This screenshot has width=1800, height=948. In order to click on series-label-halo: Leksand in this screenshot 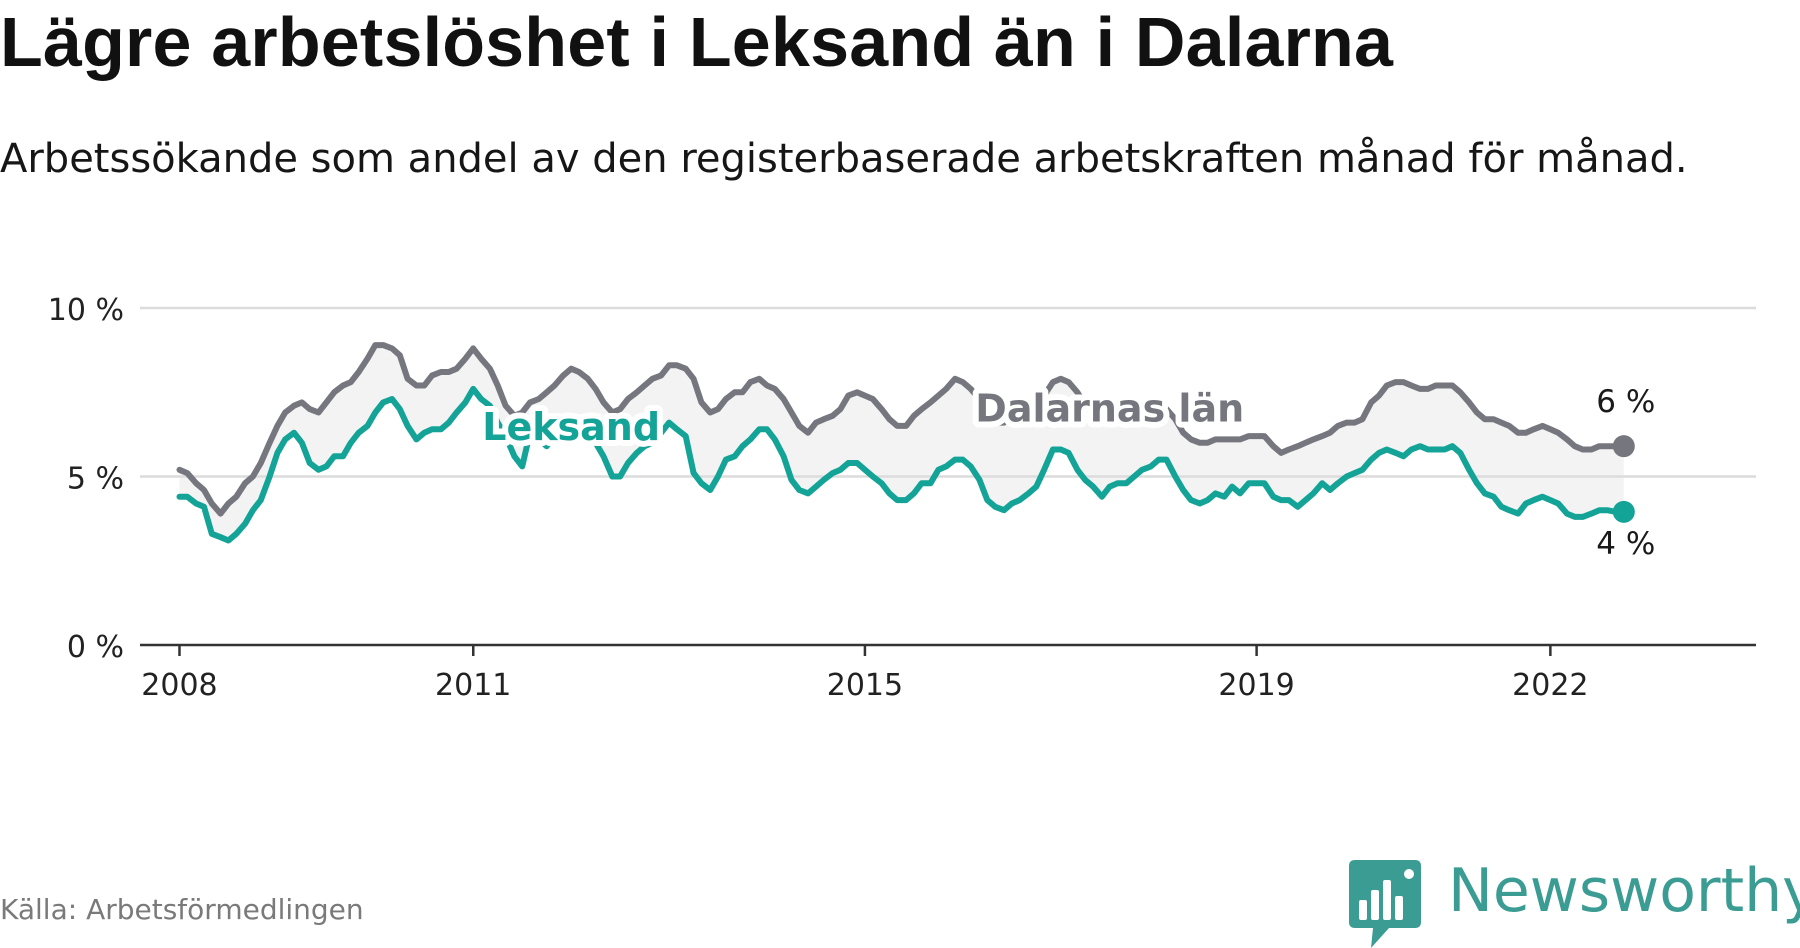, I will do `click(571, 427)`.